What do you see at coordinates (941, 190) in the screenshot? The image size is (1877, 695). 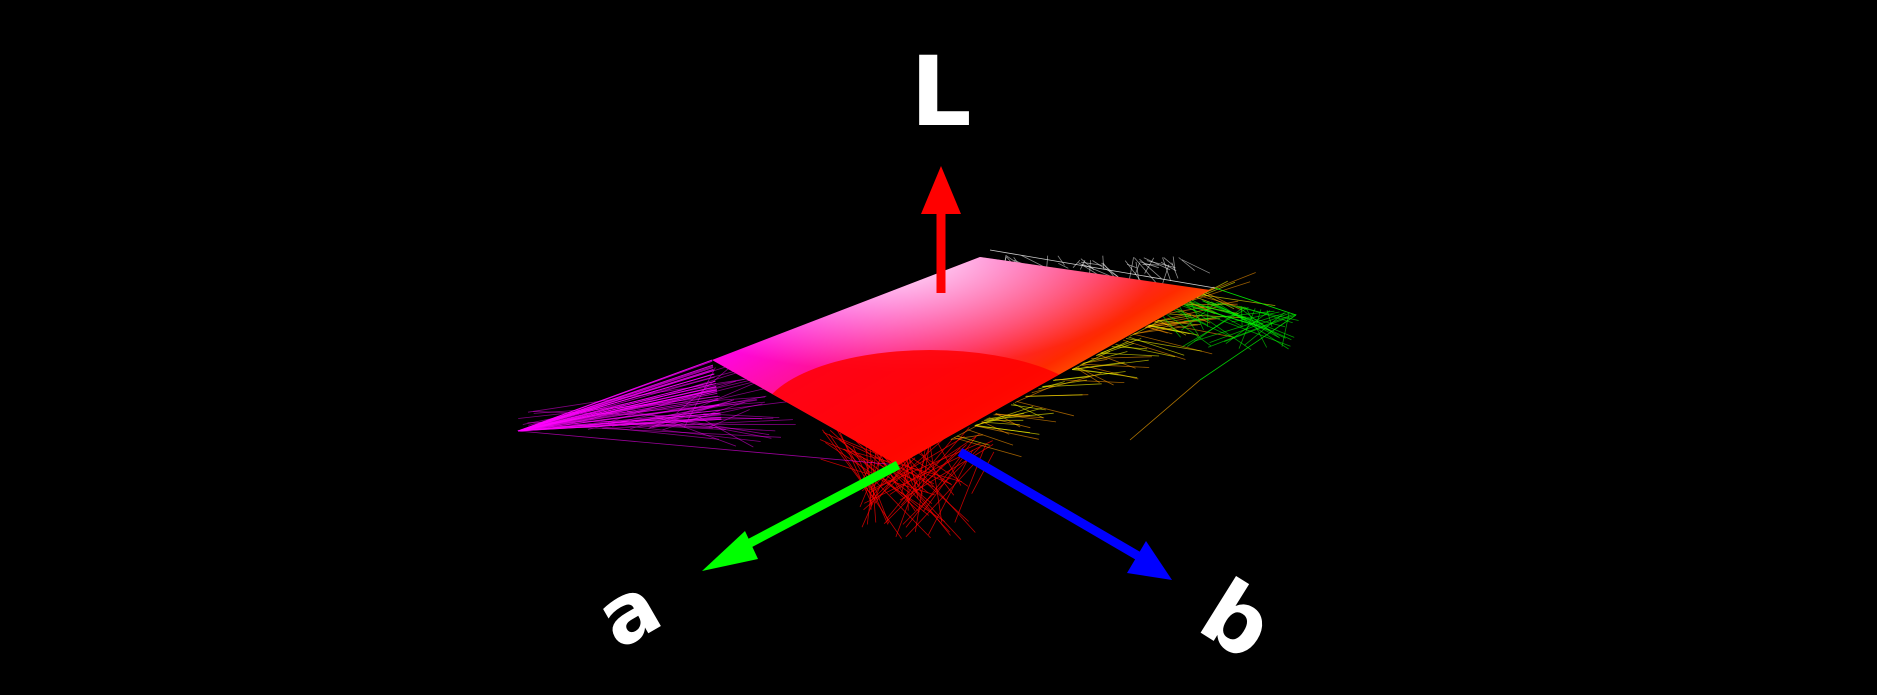 I see `L-axis-arrowhead` at bounding box center [941, 190].